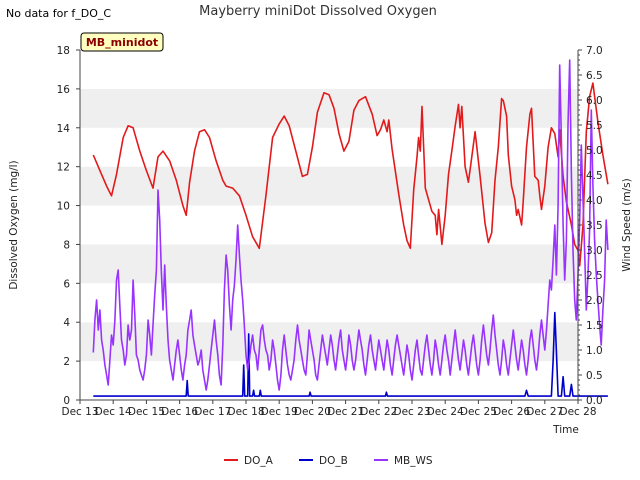  Describe the element at coordinates (66, 284) in the screenshot. I see `left-tick-label: 6` at that location.